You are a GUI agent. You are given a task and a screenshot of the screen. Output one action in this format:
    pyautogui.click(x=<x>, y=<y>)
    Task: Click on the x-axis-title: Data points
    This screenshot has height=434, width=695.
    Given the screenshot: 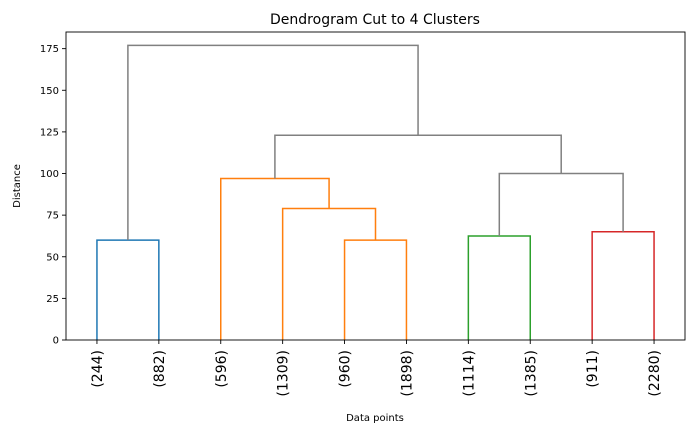 What is the action you would take?
    pyautogui.click(x=375, y=418)
    